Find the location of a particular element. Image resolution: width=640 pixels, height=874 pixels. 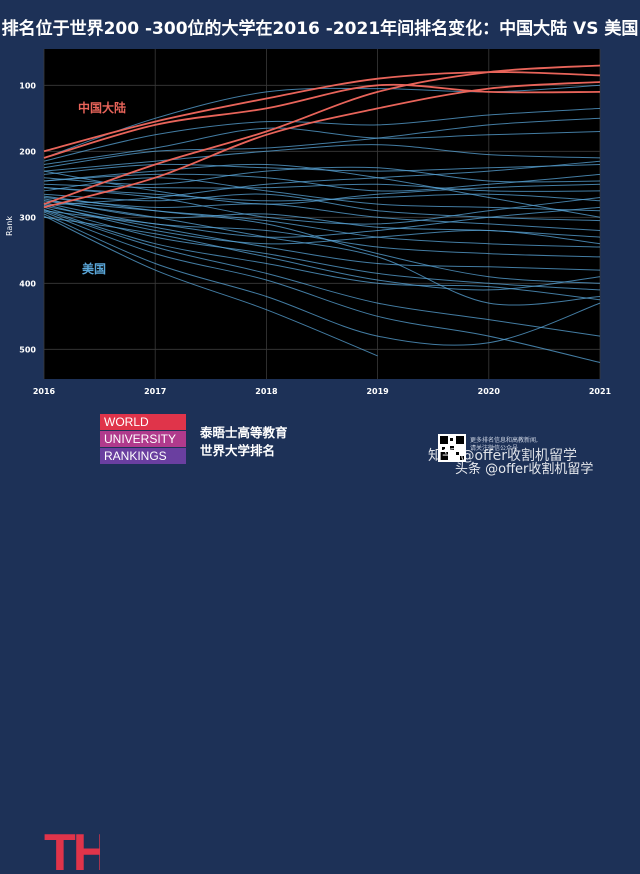

y-tick-500: 500 is located at coordinates (27, 349).